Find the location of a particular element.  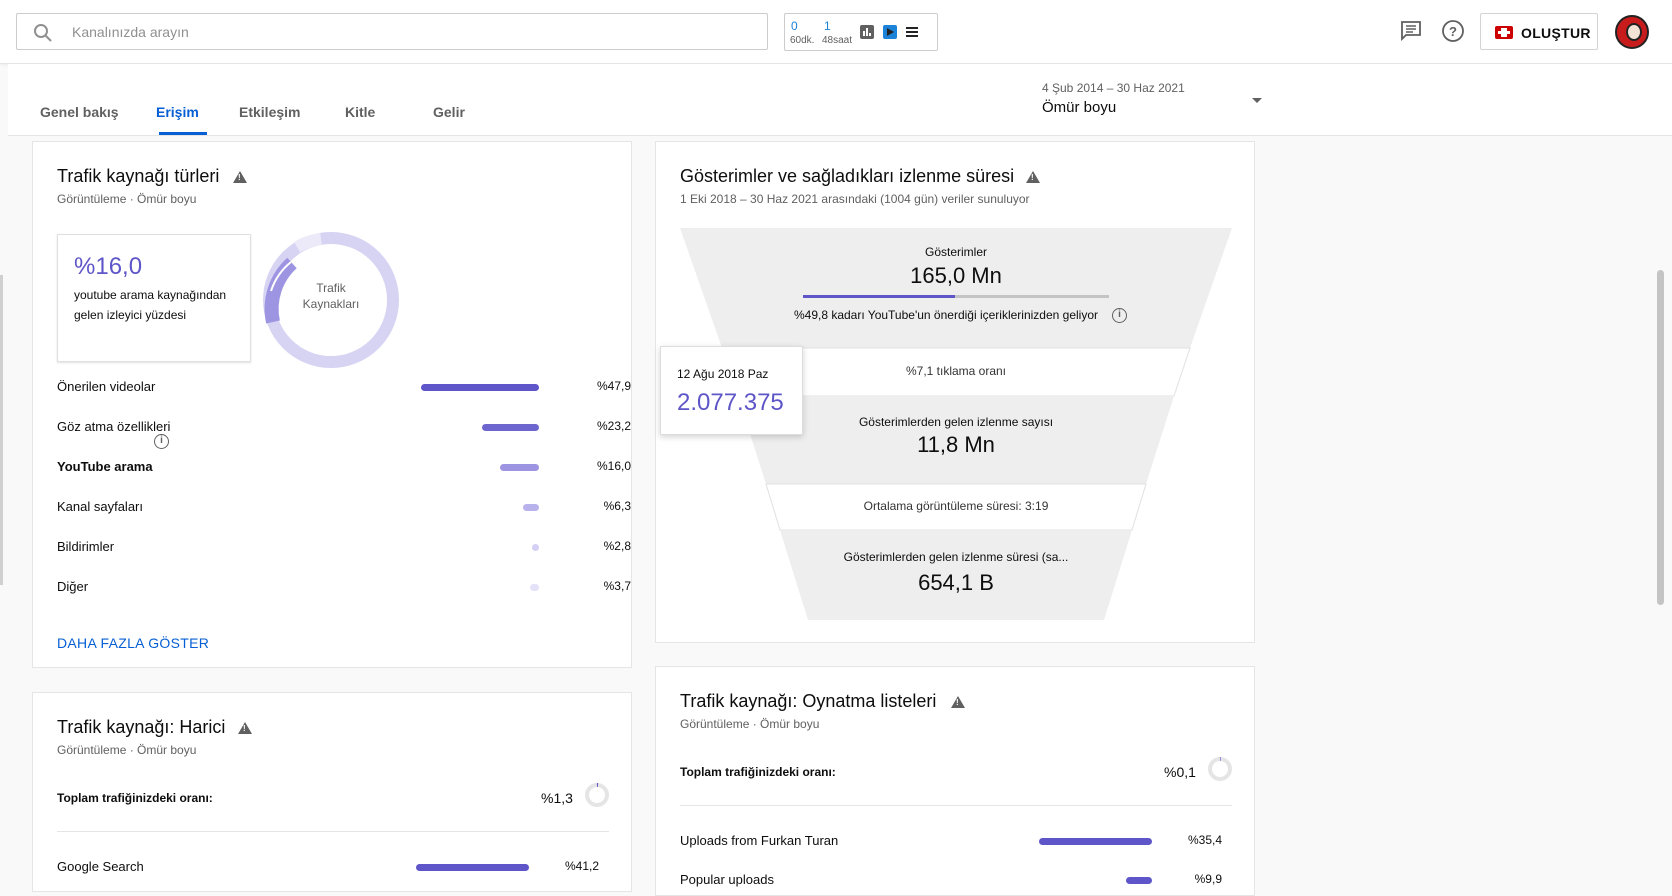

share-value: %0,1 is located at coordinates (1180, 772).